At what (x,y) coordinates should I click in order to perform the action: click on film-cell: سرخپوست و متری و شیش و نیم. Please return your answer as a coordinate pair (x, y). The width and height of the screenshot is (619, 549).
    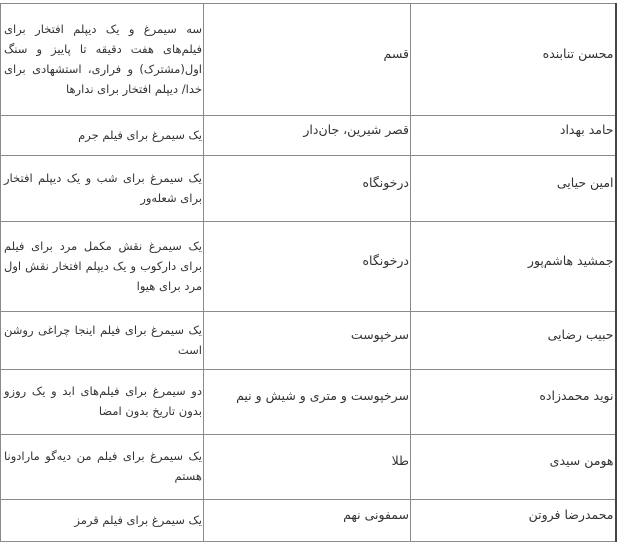
    Looking at the image, I should click on (307, 402).